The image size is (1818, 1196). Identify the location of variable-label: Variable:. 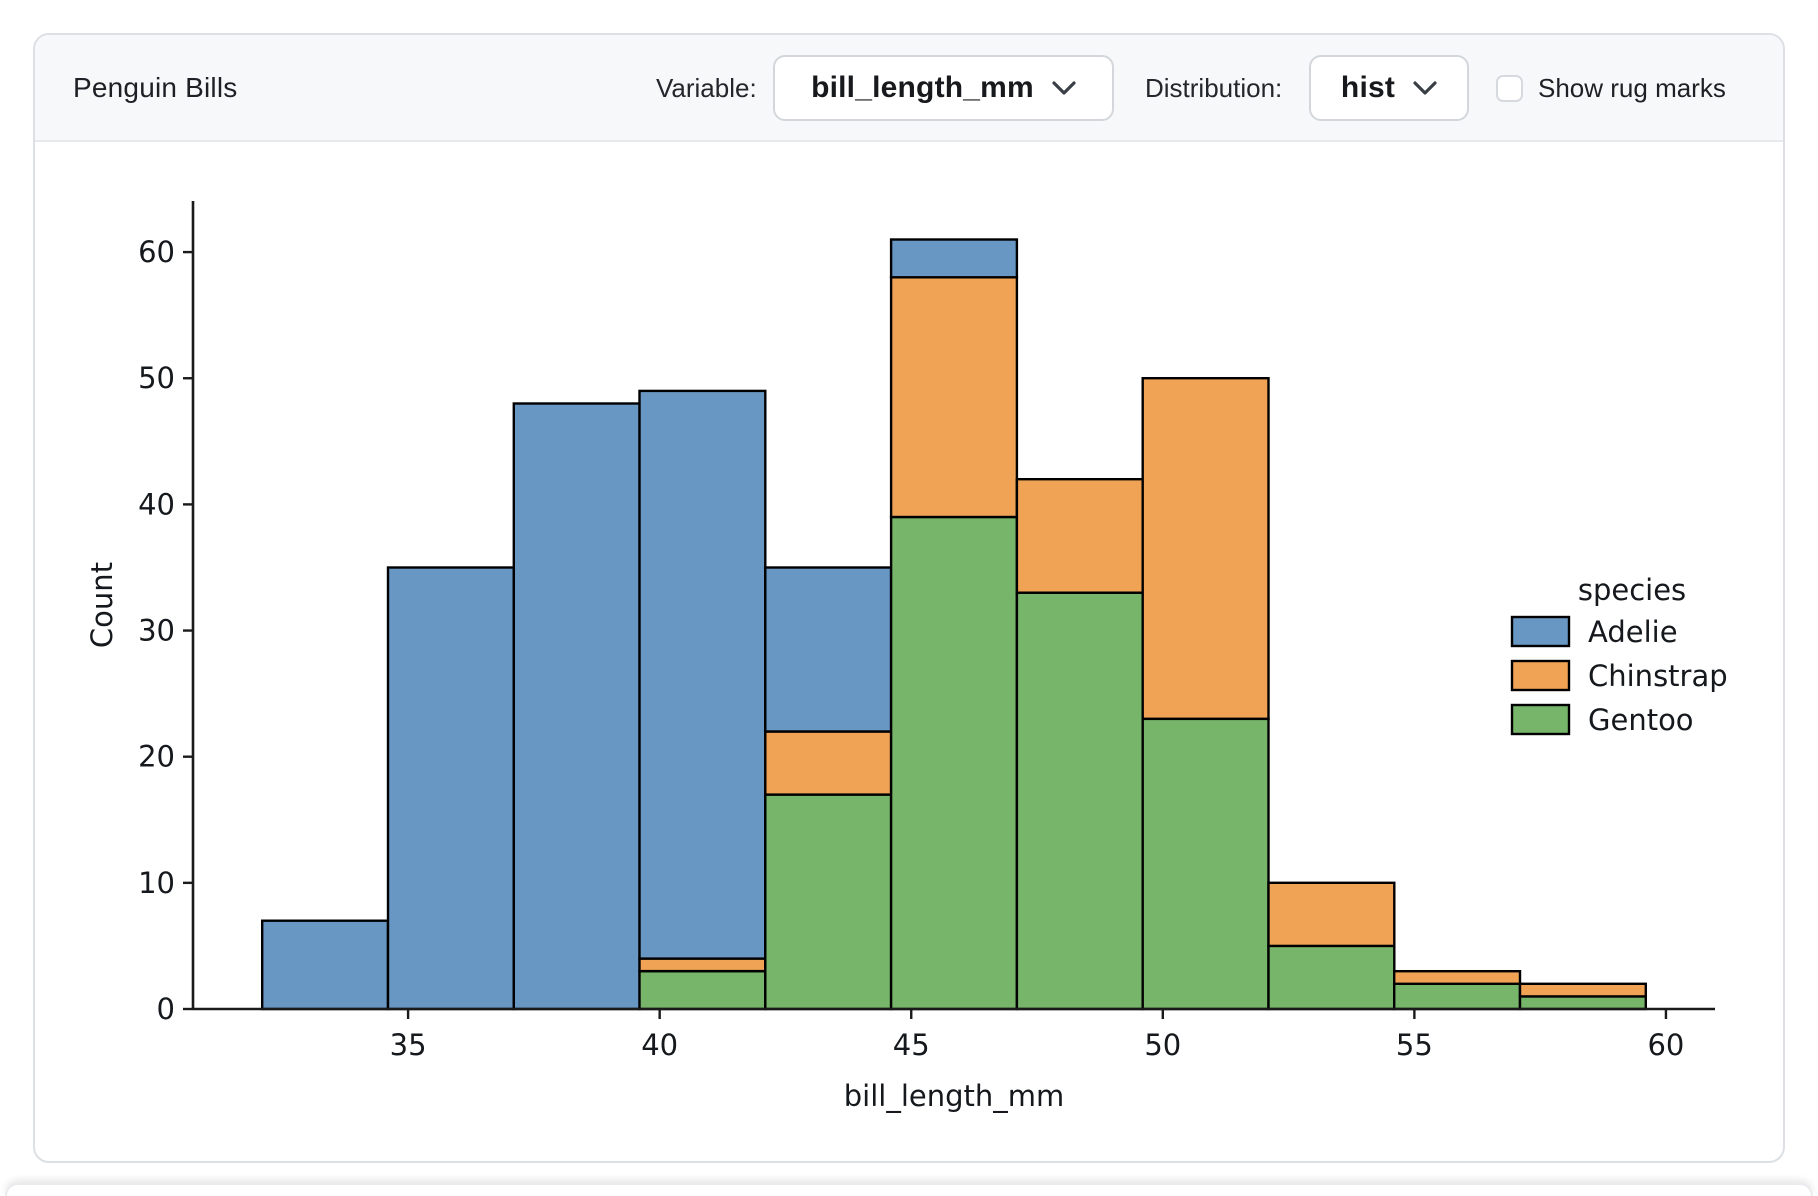
(706, 88).